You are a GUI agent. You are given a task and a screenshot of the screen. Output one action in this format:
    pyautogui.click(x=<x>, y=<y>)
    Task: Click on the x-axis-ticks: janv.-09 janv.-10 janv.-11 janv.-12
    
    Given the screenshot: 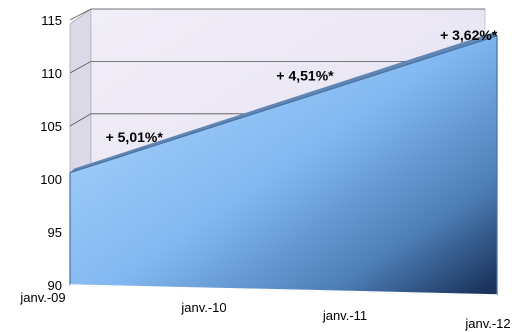 What is the action you would take?
    pyautogui.click(x=264, y=310)
    